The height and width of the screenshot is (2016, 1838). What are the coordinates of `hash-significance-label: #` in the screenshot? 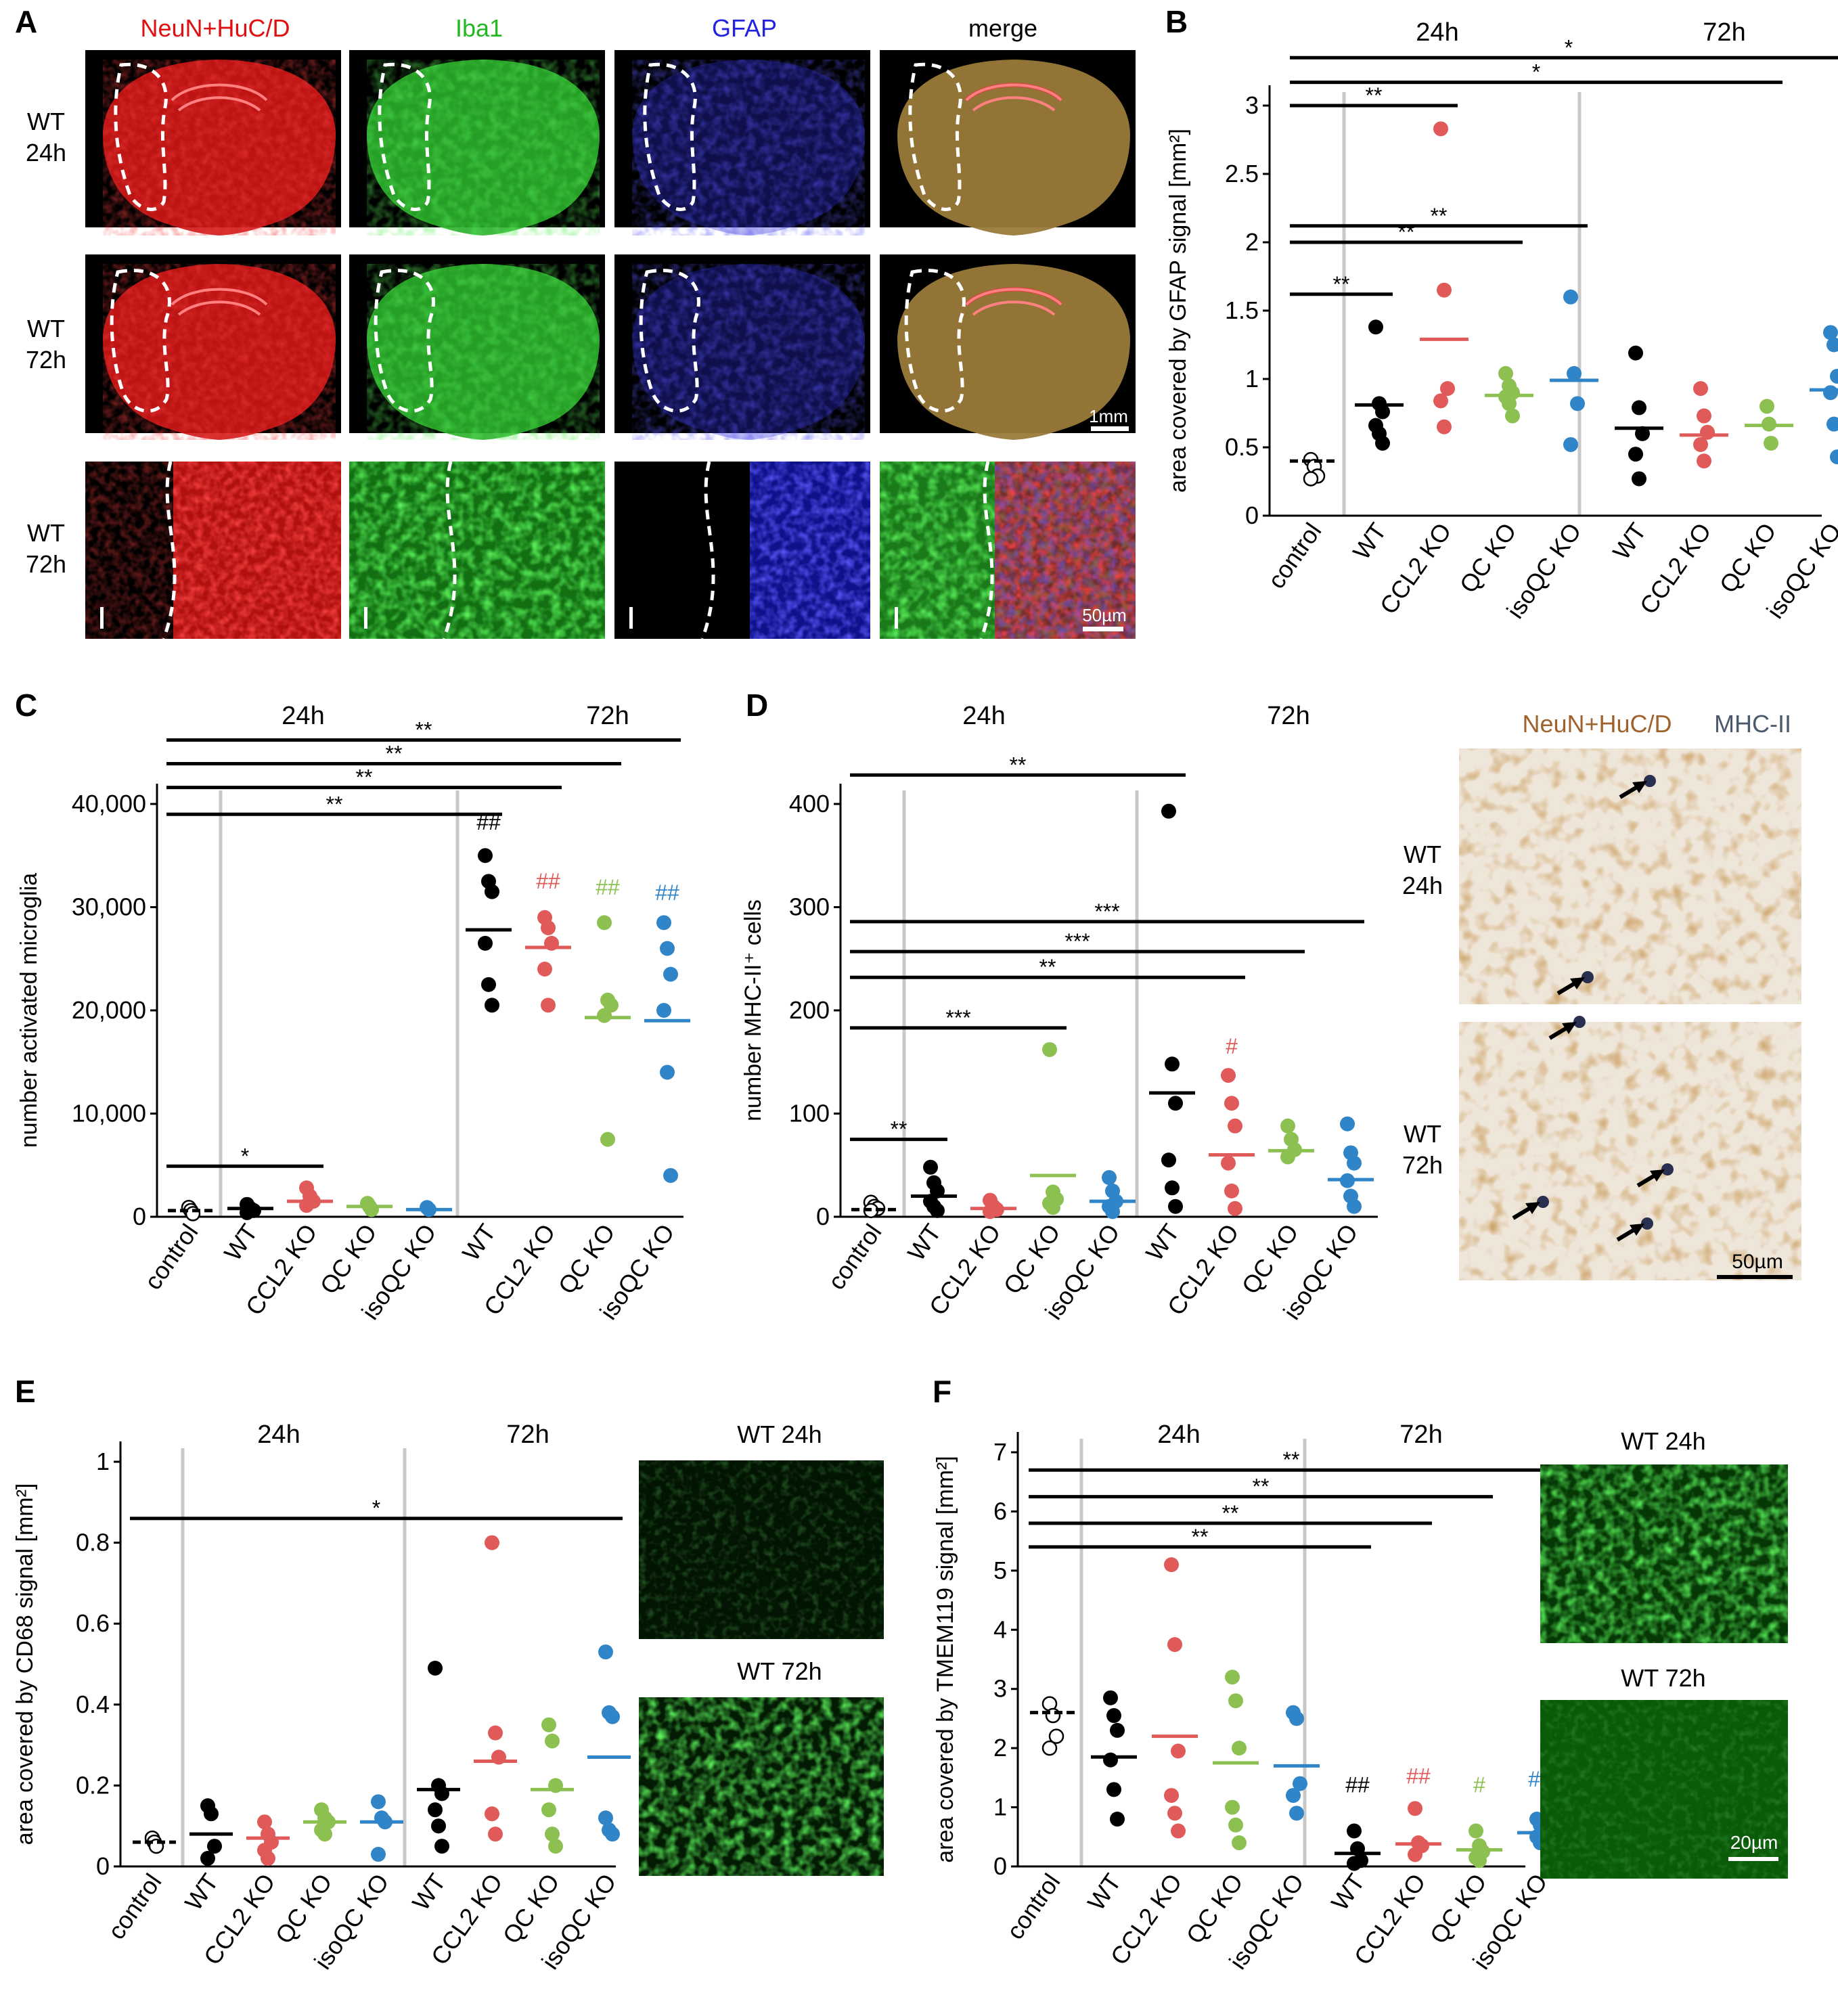 It's located at (1232, 1046).